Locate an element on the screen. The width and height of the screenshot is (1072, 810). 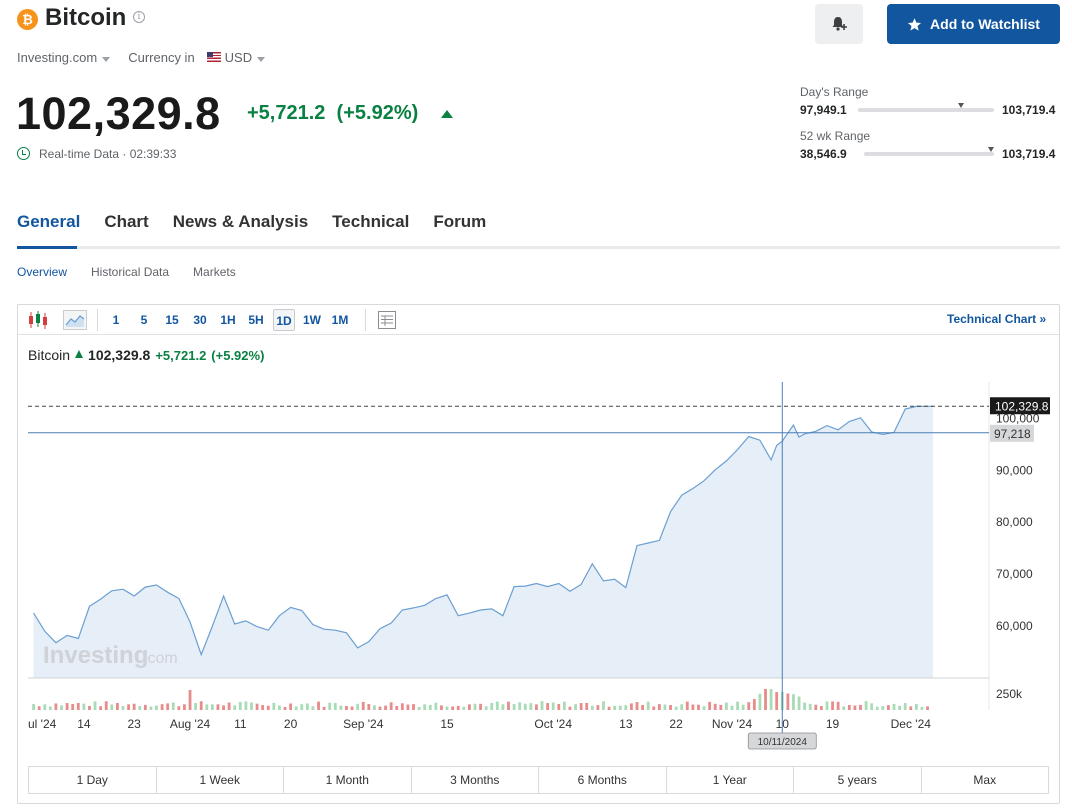
add-to-watchlist-button: Add to Watchlist is located at coordinates (973, 24).